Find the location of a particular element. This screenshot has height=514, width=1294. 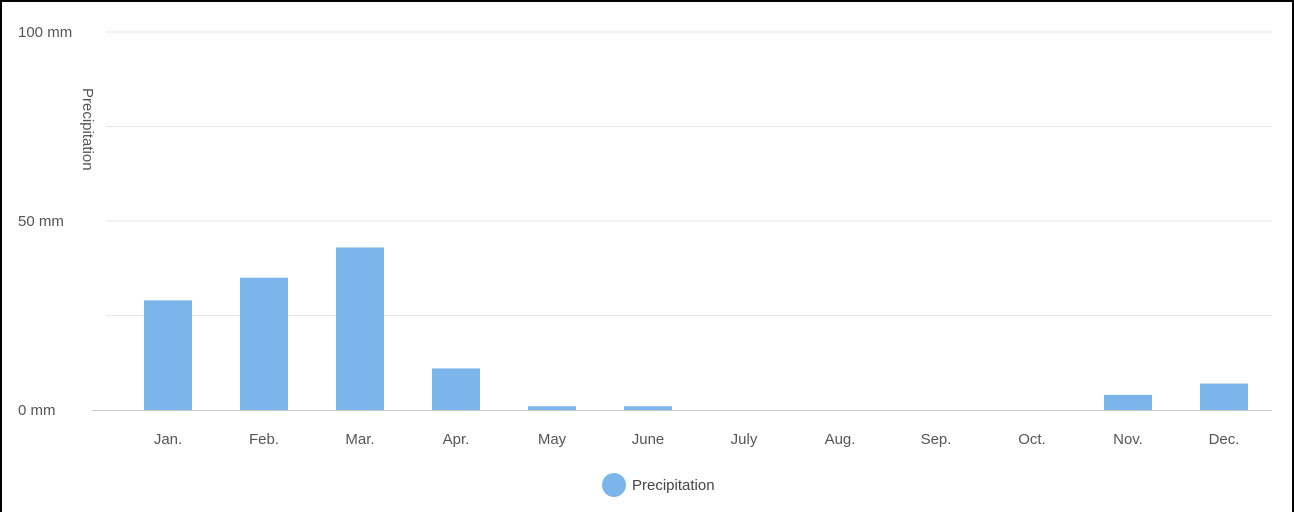

legend-marker-icon is located at coordinates (614, 485).